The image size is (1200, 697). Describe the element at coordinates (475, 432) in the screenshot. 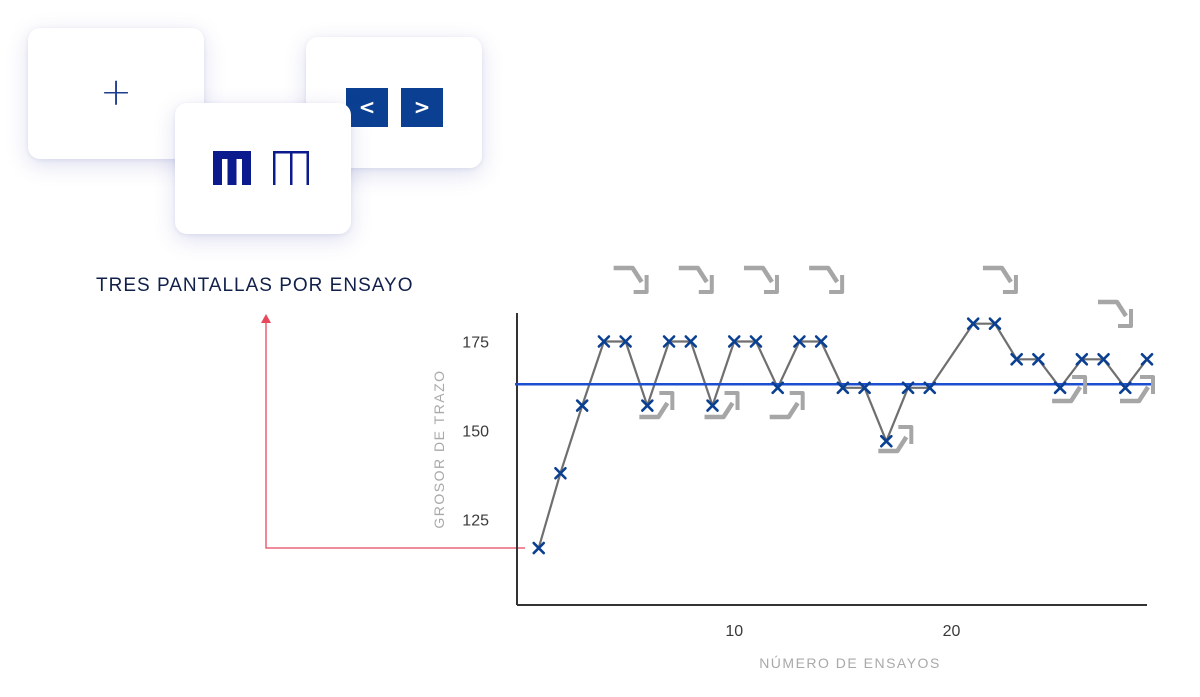

I see `y-tick-label: 150` at that location.